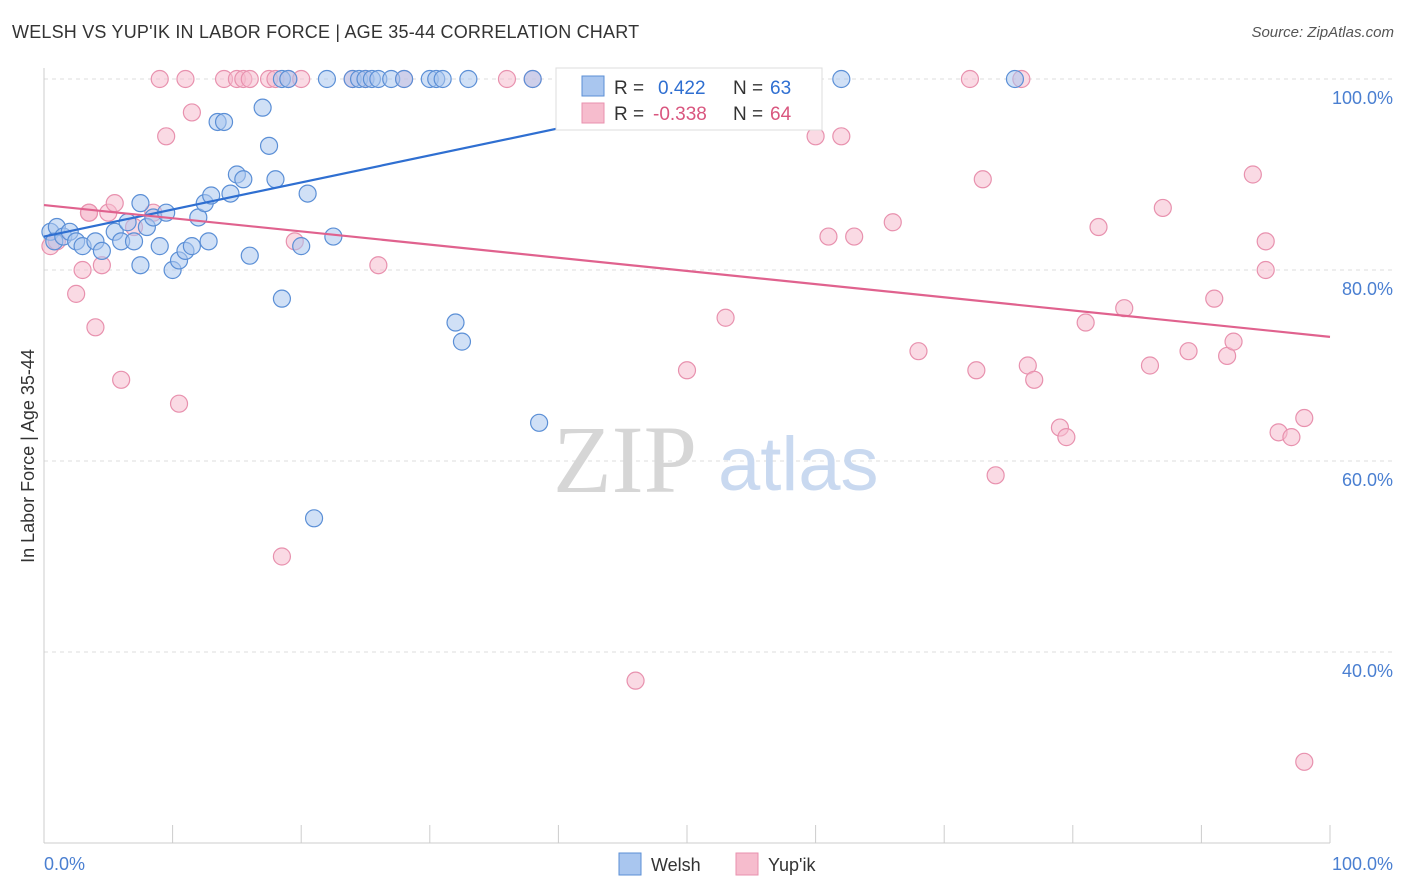 This screenshot has height=892, width=1406. What do you see at coordinates (1367, 671) in the screenshot?
I see `y-tick-label-40: 40.0%` at bounding box center [1367, 671].